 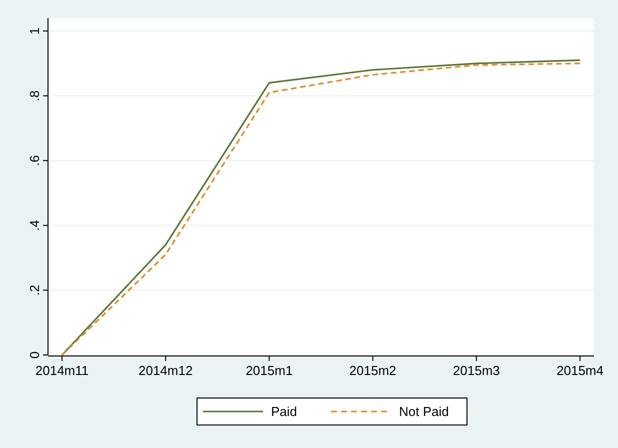 I want to click on x-tick-label: 2014m12, so click(x=165, y=370).